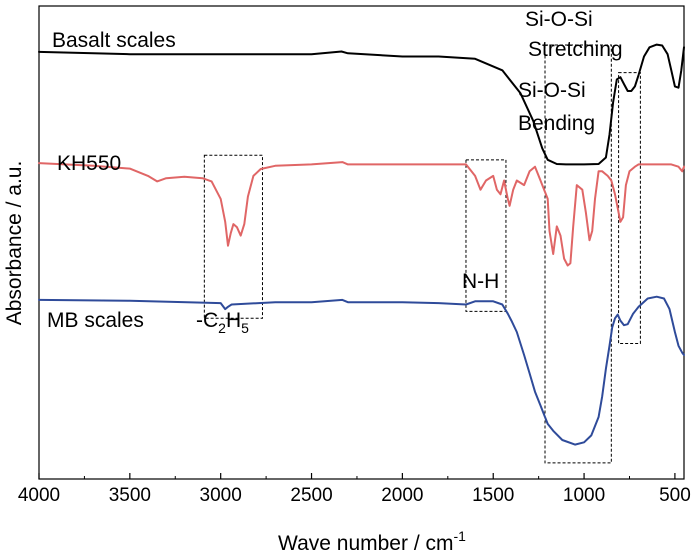 The height and width of the screenshot is (557, 700). I want to click on series-label-kh550: KH550, so click(89, 163).